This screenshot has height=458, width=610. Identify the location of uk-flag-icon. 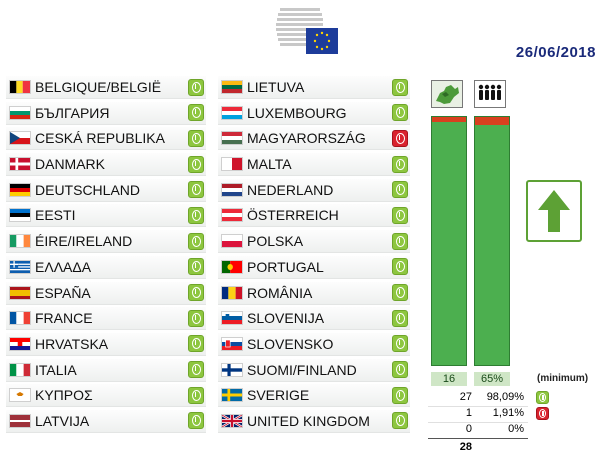
(232, 420).